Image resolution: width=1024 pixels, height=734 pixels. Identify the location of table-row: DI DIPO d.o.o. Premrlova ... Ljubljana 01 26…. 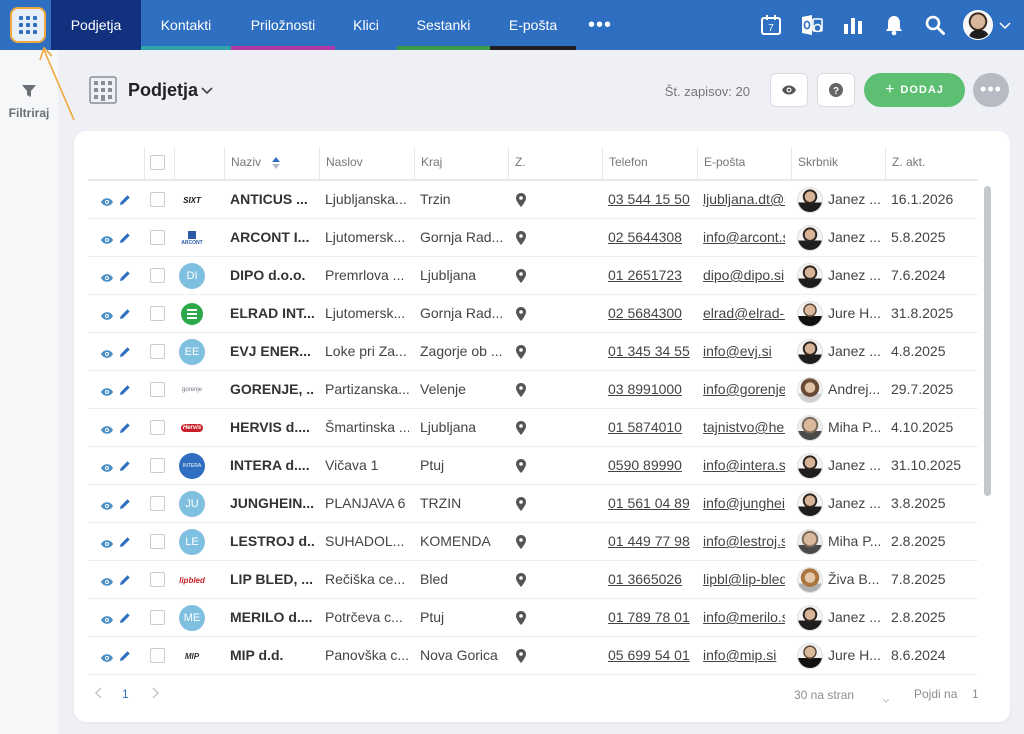
(533, 276).